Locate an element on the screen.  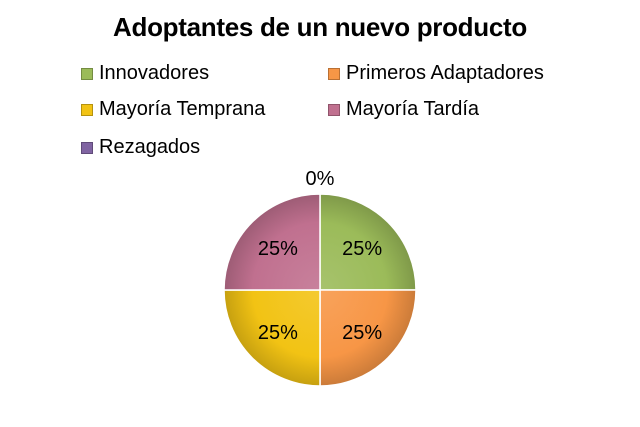
data-label-rezagados: 0% is located at coordinates (320, 179).